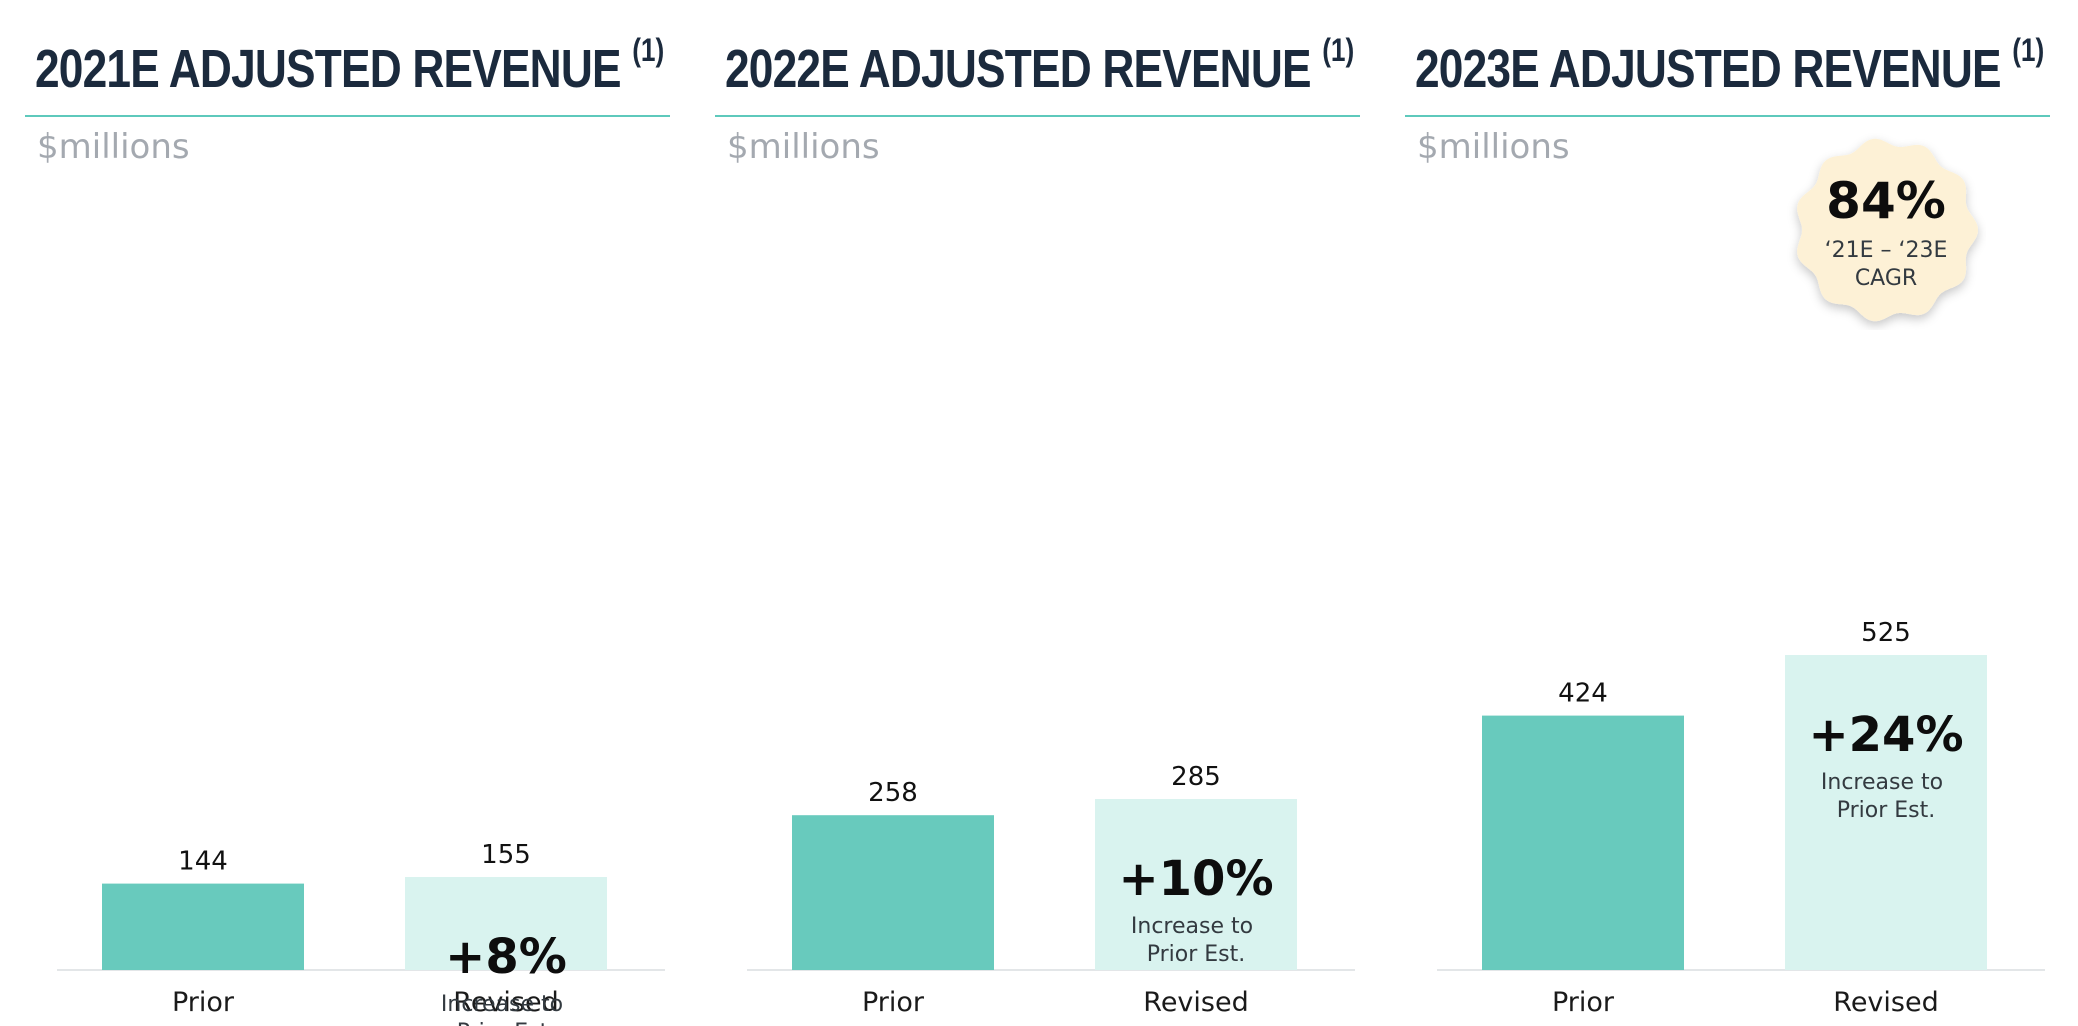 Image resolution: width=2078 pixels, height=1026 pixels. I want to click on increase-percent: +24%, so click(1885, 735).